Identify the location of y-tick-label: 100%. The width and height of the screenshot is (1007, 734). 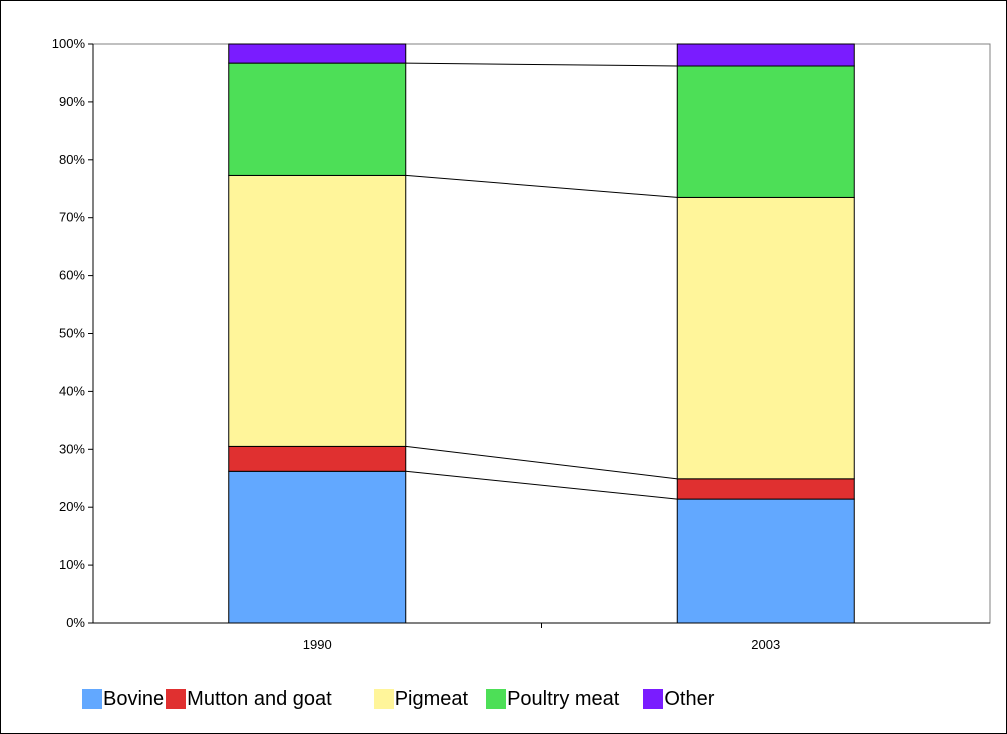
(69, 43).